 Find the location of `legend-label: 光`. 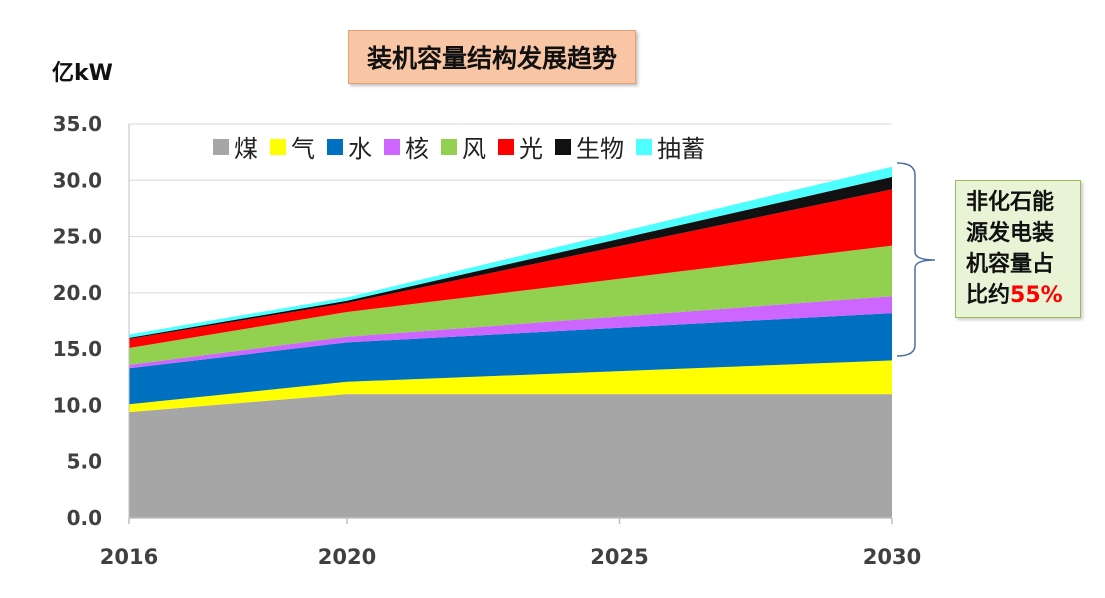

legend-label: 光 is located at coordinates (531, 149).